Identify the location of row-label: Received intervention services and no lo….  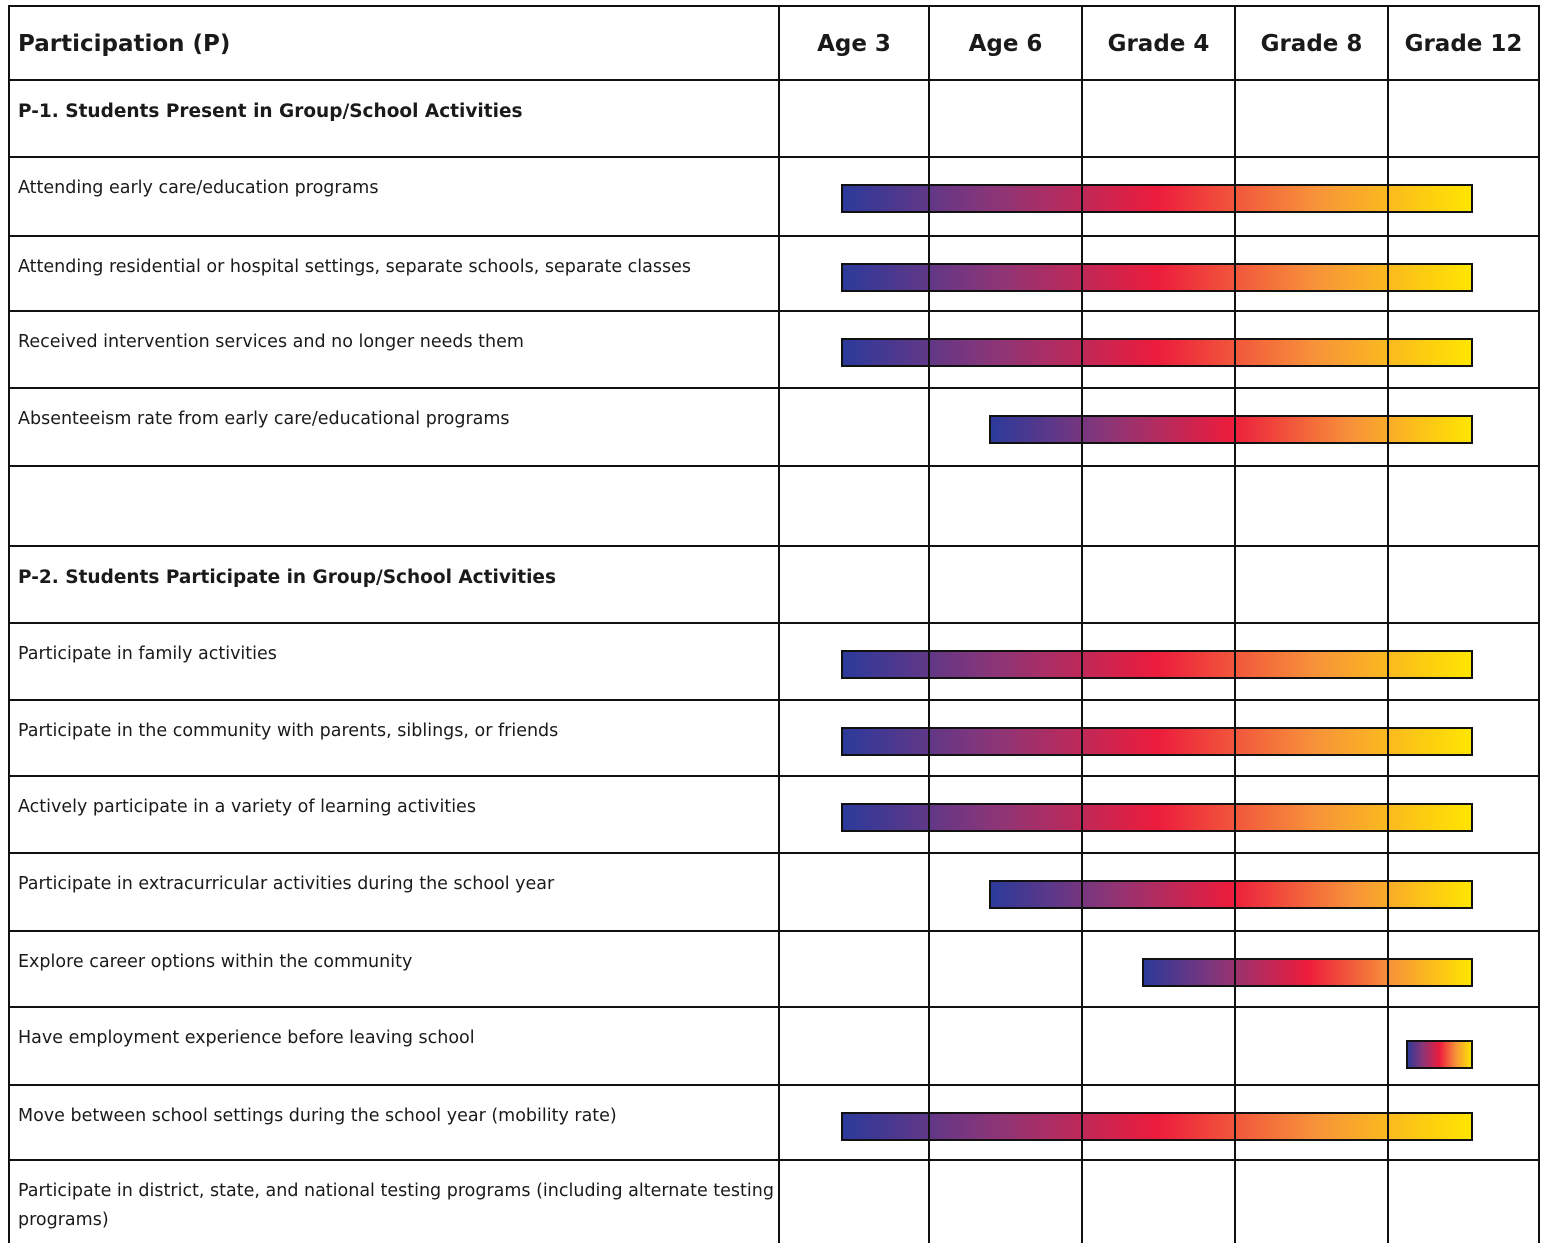
(271, 342).